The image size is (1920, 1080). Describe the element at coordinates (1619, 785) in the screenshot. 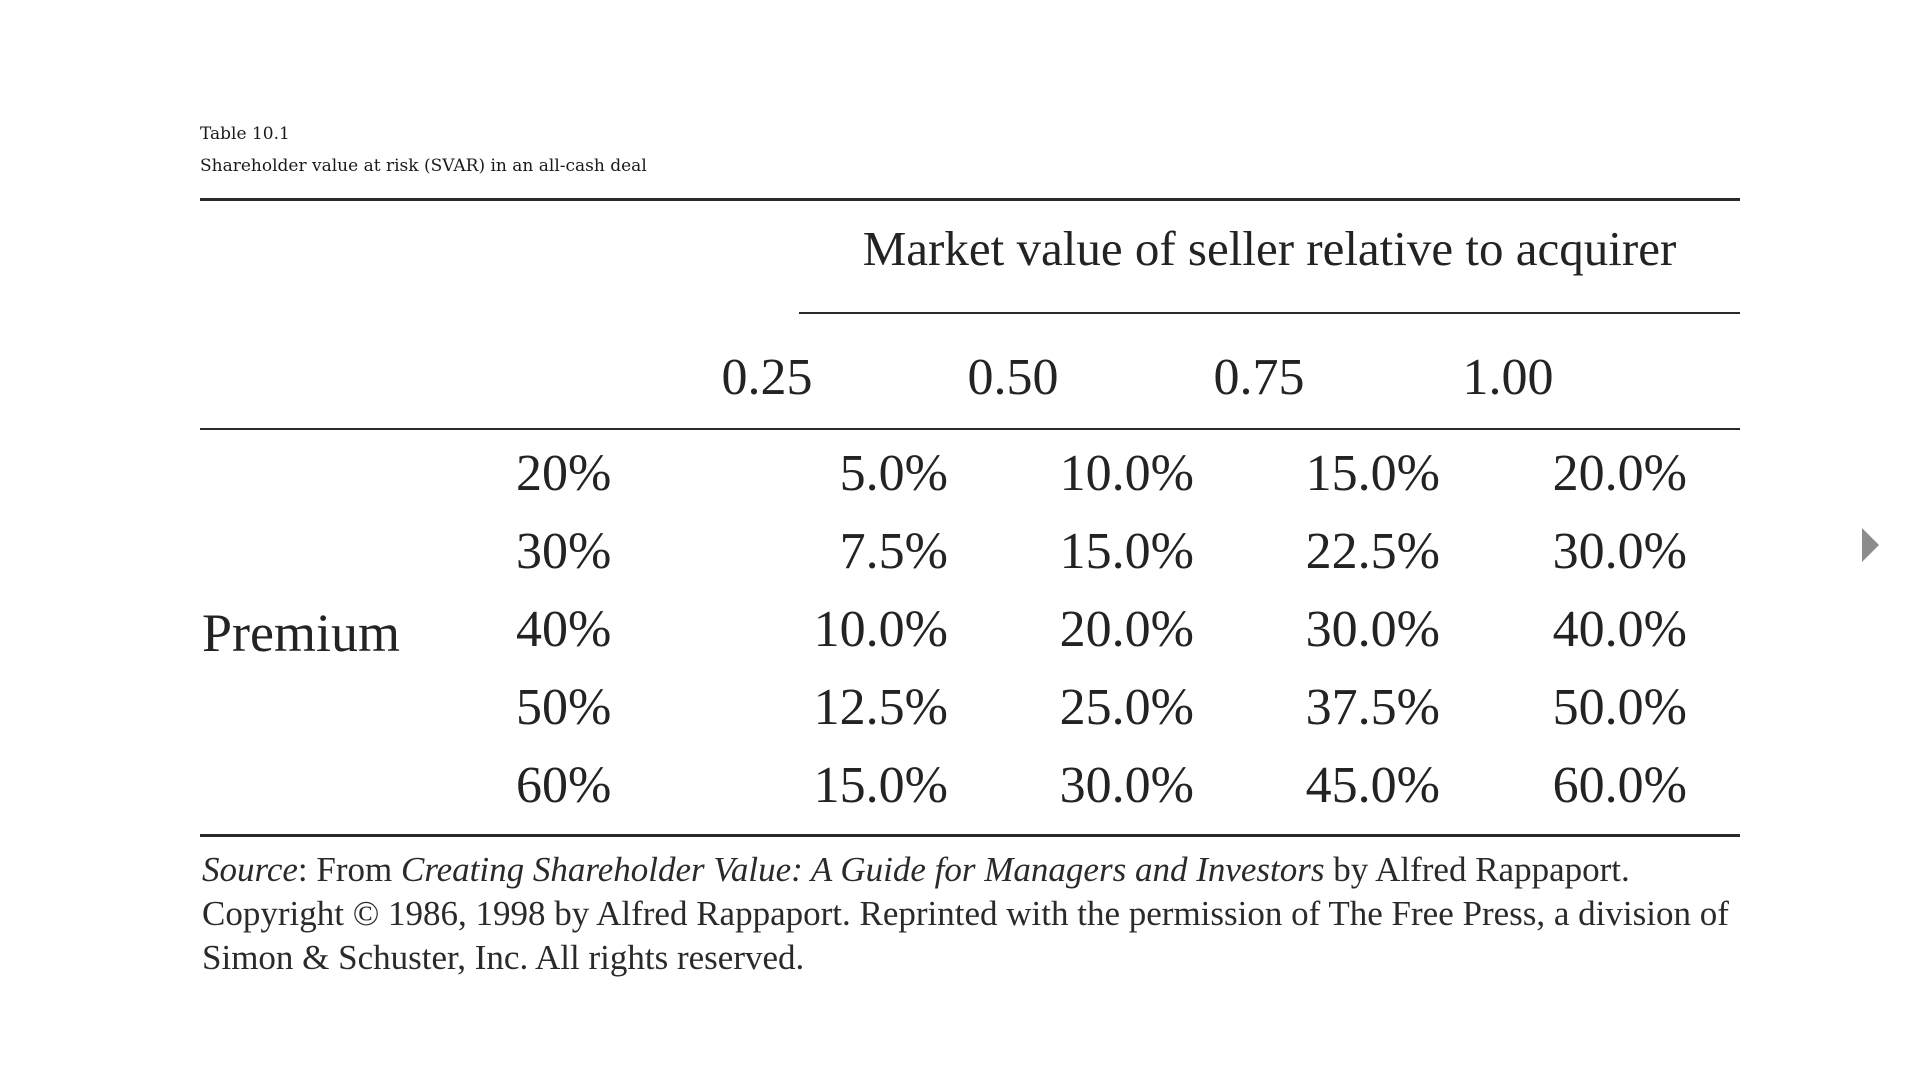

I see `table-cell: 60.0%` at that location.